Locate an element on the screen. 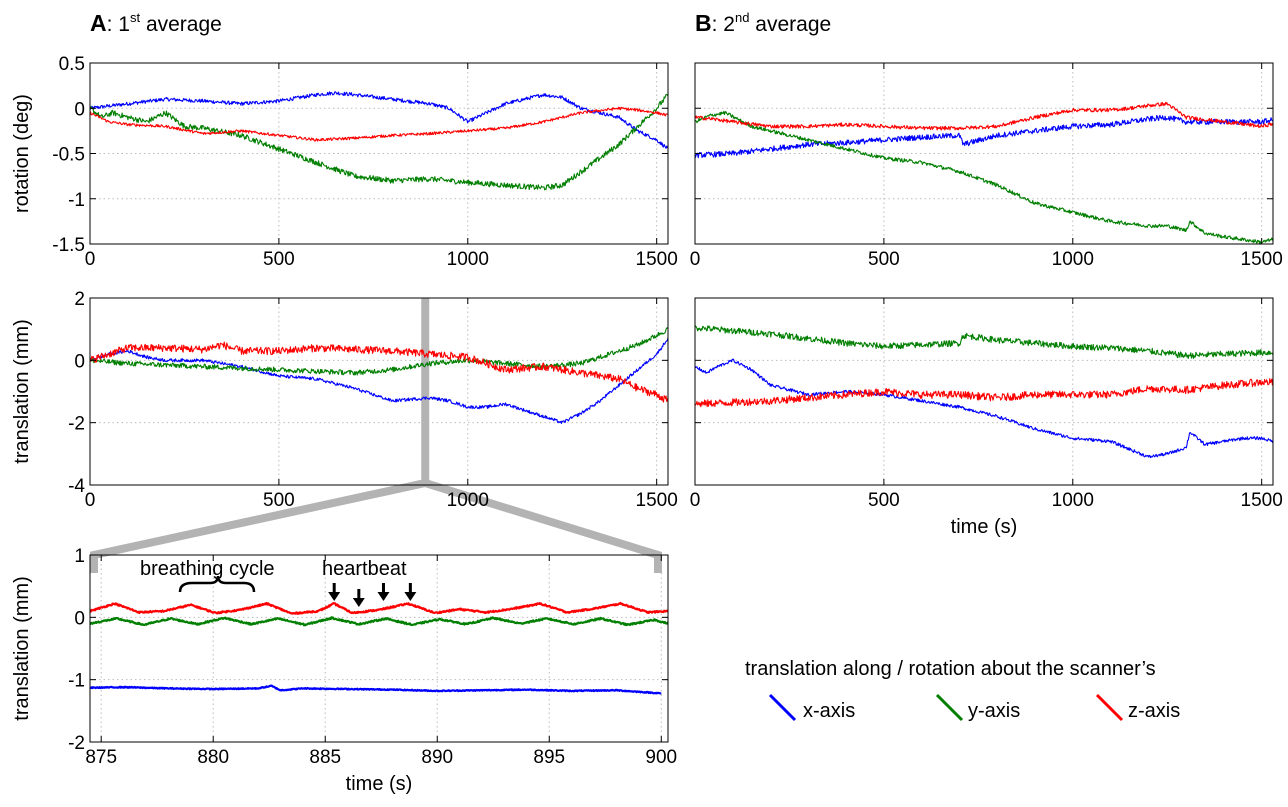 The image size is (1288, 807). legend-swatch-z is located at coordinates (1109, 707).